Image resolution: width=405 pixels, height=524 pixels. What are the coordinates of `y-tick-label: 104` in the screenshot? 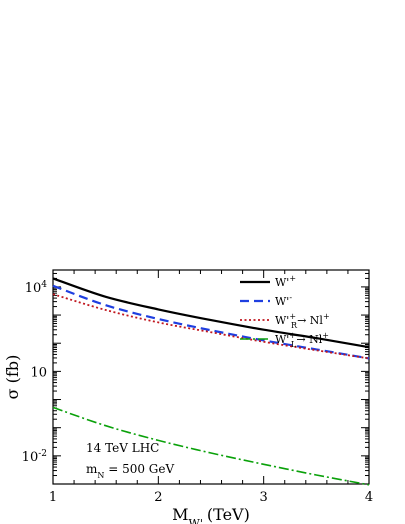 It's located at (36, 288).